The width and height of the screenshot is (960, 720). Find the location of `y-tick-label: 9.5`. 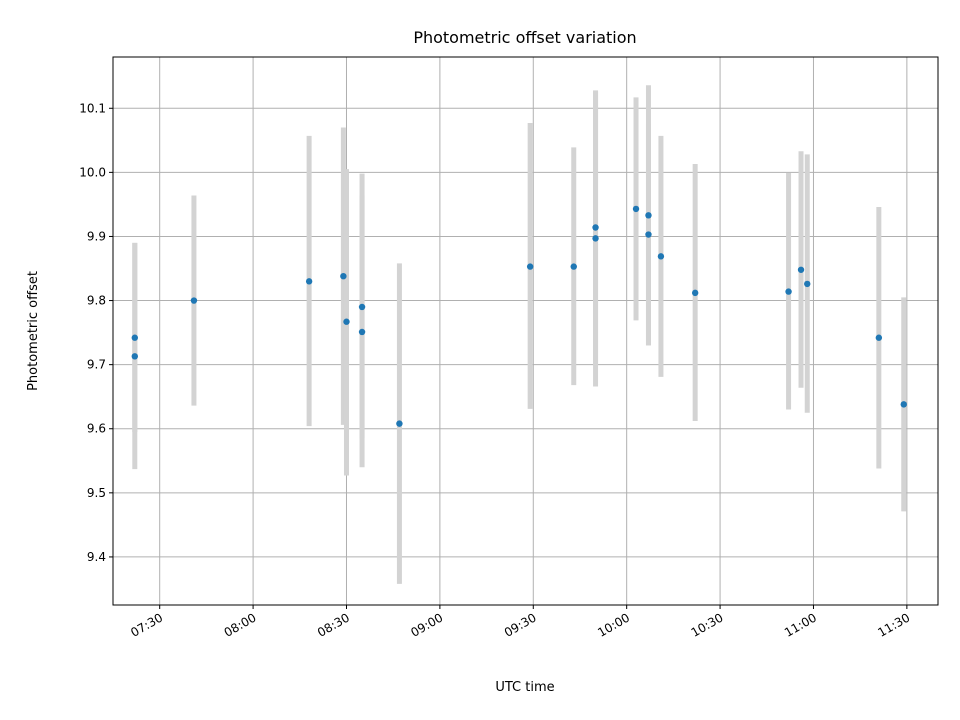

y-tick-label: 9.5 is located at coordinates (96, 493).